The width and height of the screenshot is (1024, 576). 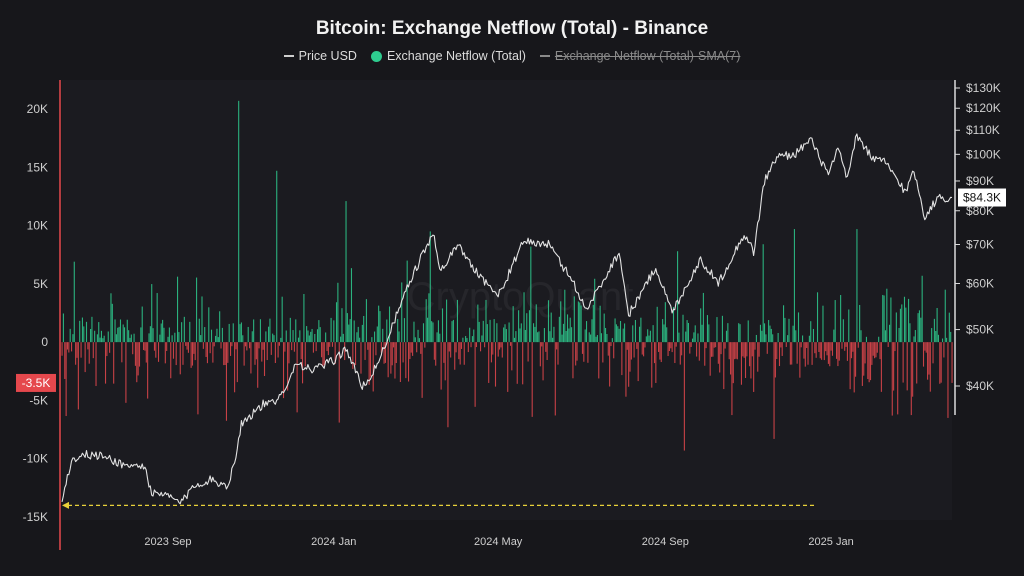 I want to click on y-right-tick-label: $60K, so click(x=980, y=283).